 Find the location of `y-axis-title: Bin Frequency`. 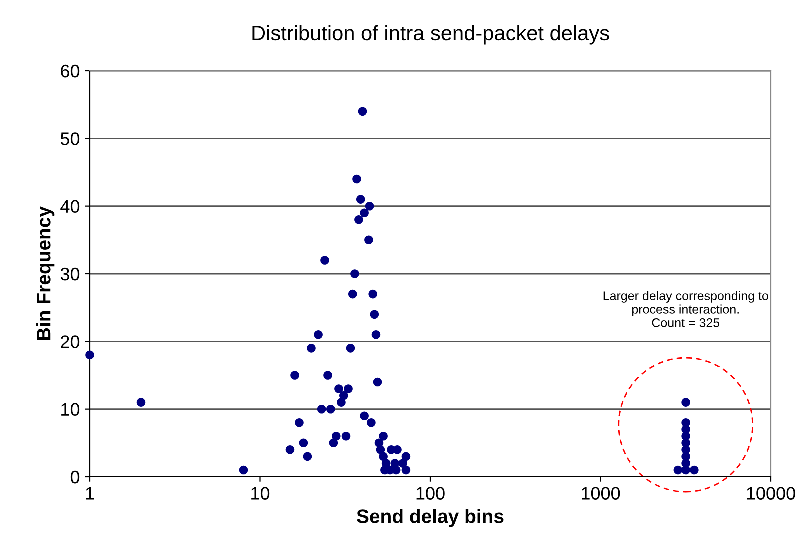

y-axis-title: Bin Frequency is located at coordinates (45, 273).